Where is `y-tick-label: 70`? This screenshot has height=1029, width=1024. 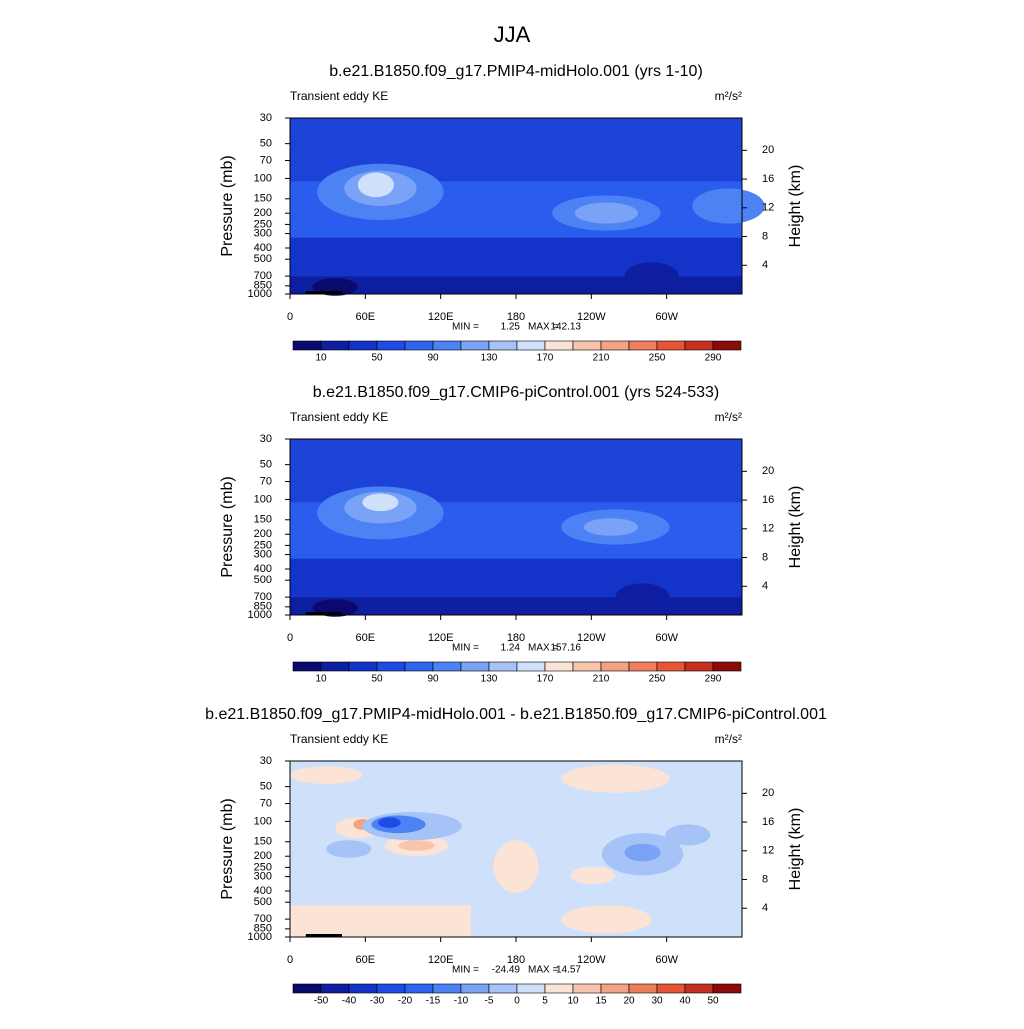
y-tick-label: 70 is located at coordinates (266, 160).